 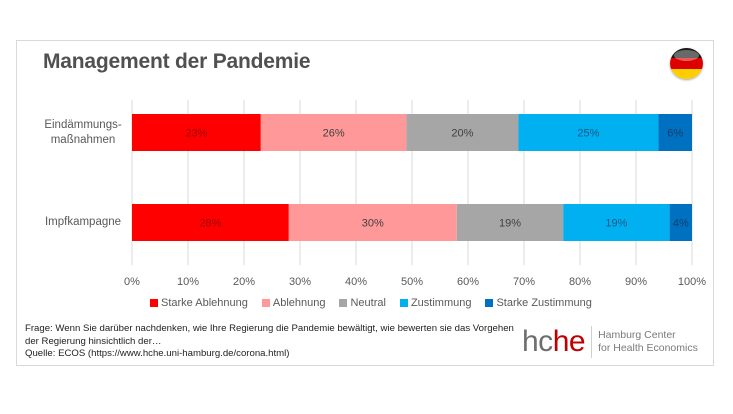 What do you see at coordinates (132, 282) in the screenshot?
I see `x-tick-label: 0%` at bounding box center [132, 282].